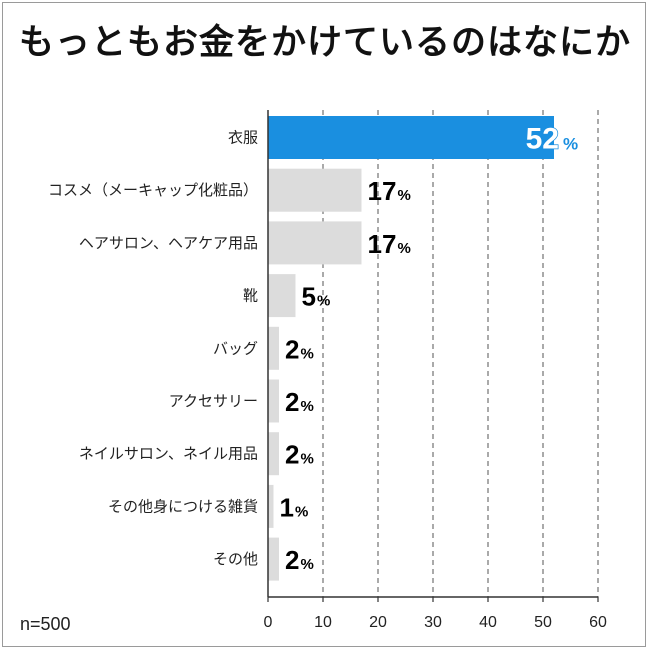 The width and height of the screenshot is (650, 651). I want to click on x-tick-label: 20, so click(378, 622).